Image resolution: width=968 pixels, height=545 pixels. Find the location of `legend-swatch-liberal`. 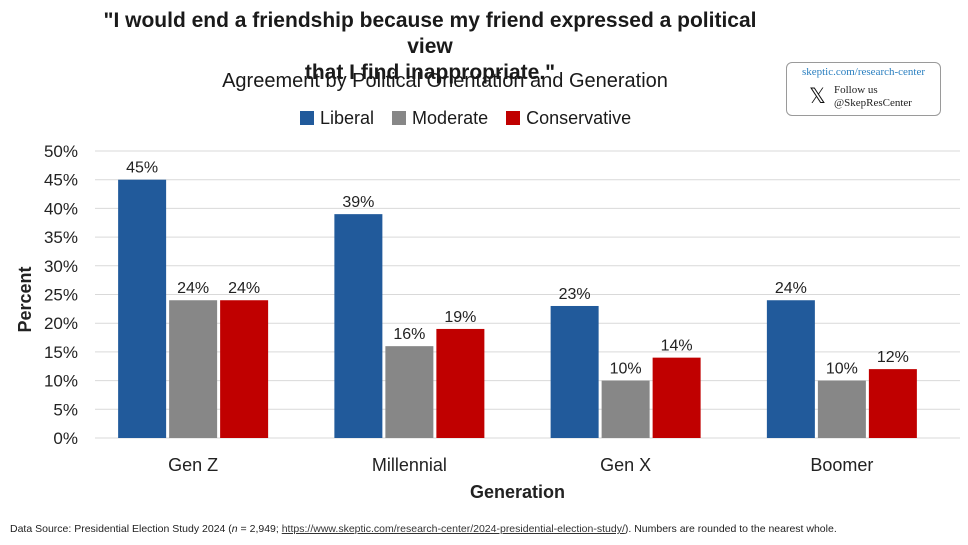

legend-swatch-liberal is located at coordinates (307, 118).